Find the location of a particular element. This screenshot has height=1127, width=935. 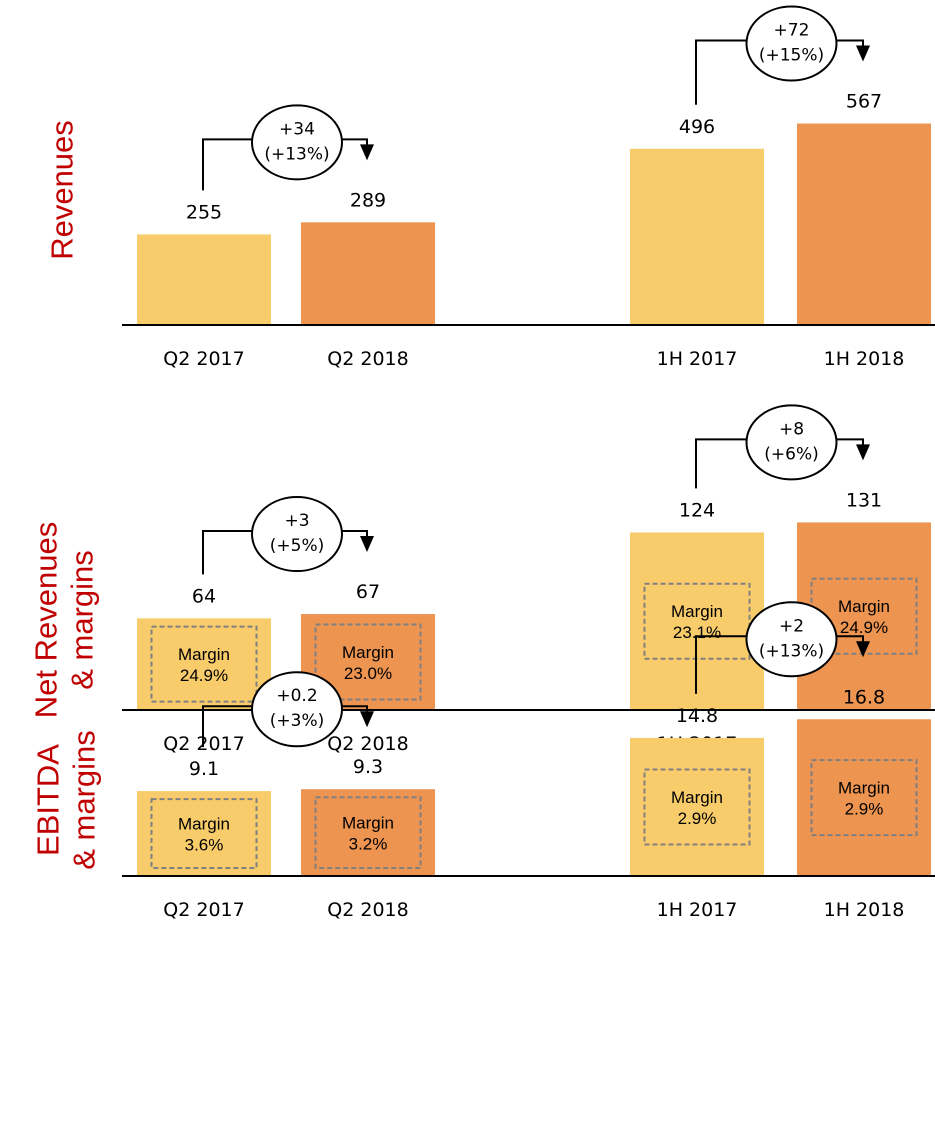

change-absolute: +34 is located at coordinates (297, 129).